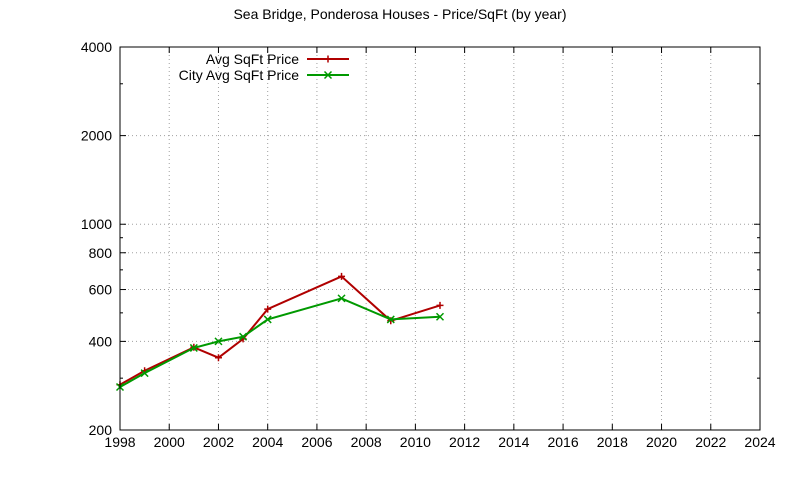 Image resolution: width=800 pixels, height=480 pixels. I want to click on y-tick-label: 4000, so click(96, 47).